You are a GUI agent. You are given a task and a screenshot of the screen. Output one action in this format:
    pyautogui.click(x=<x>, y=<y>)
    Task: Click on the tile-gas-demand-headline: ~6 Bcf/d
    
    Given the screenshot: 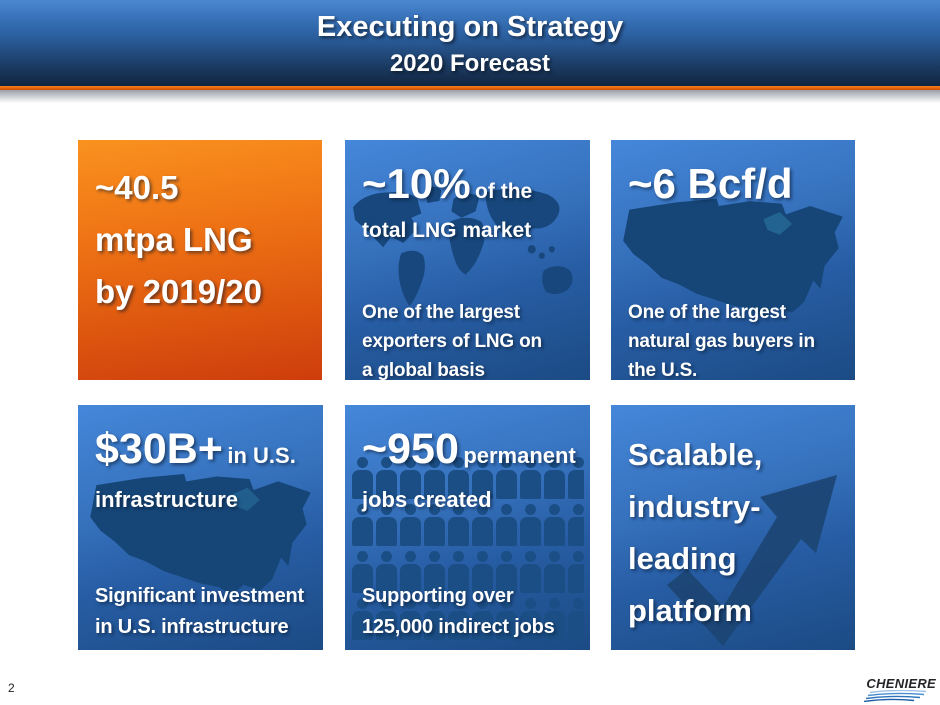 What is the action you would take?
    pyautogui.click(x=710, y=189)
    